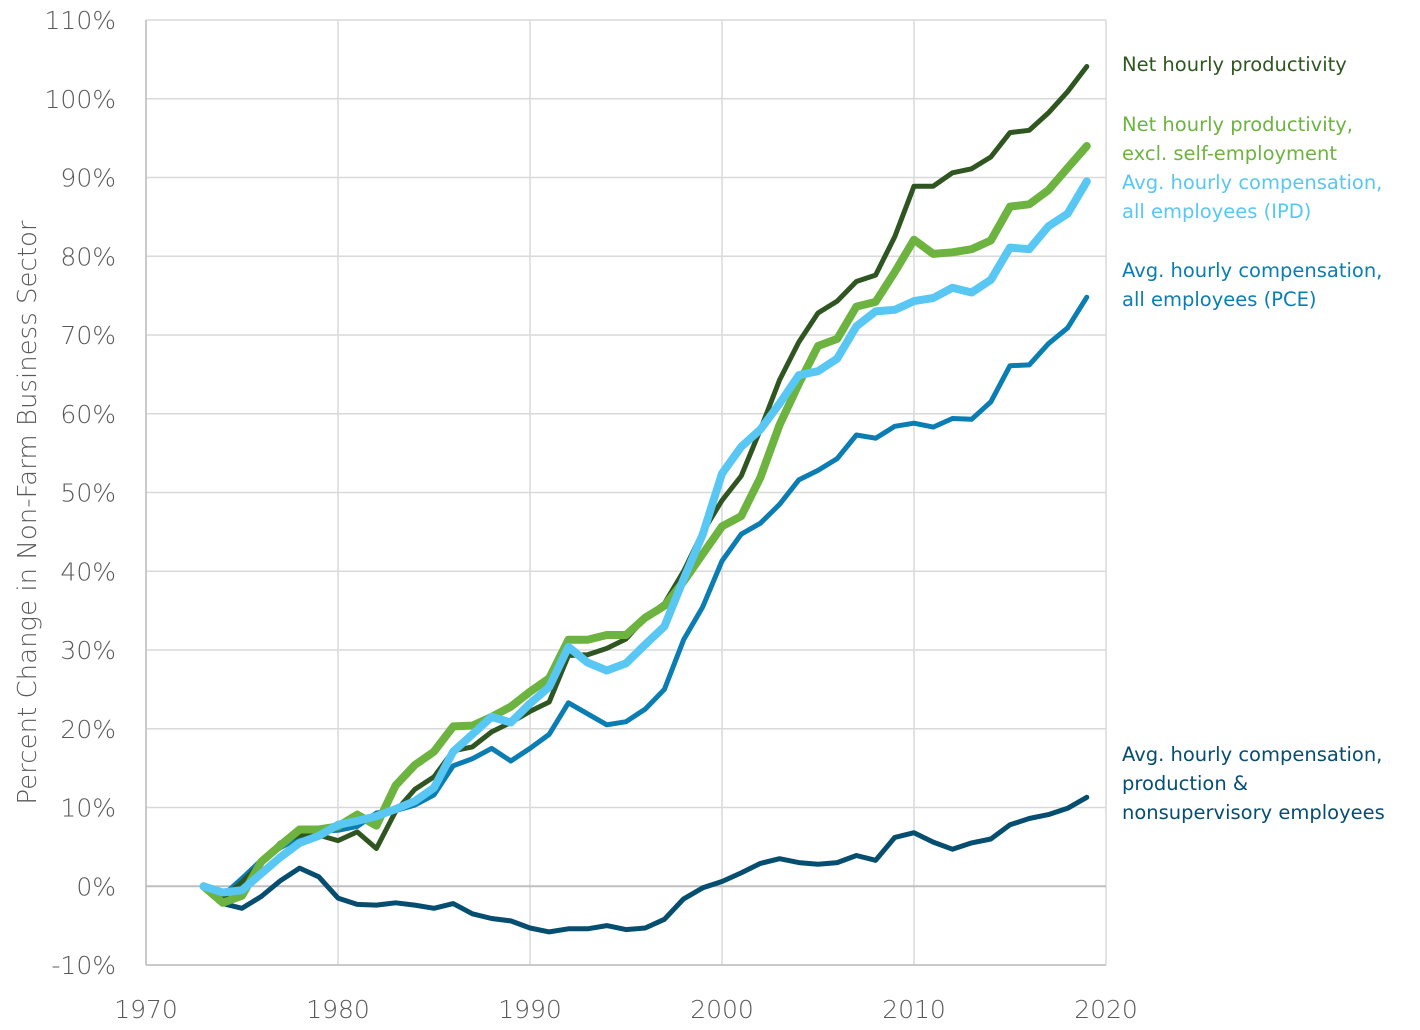 The height and width of the screenshot is (1030, 1420). I want to click on y-tick-label: 80%, so click(88, 256).